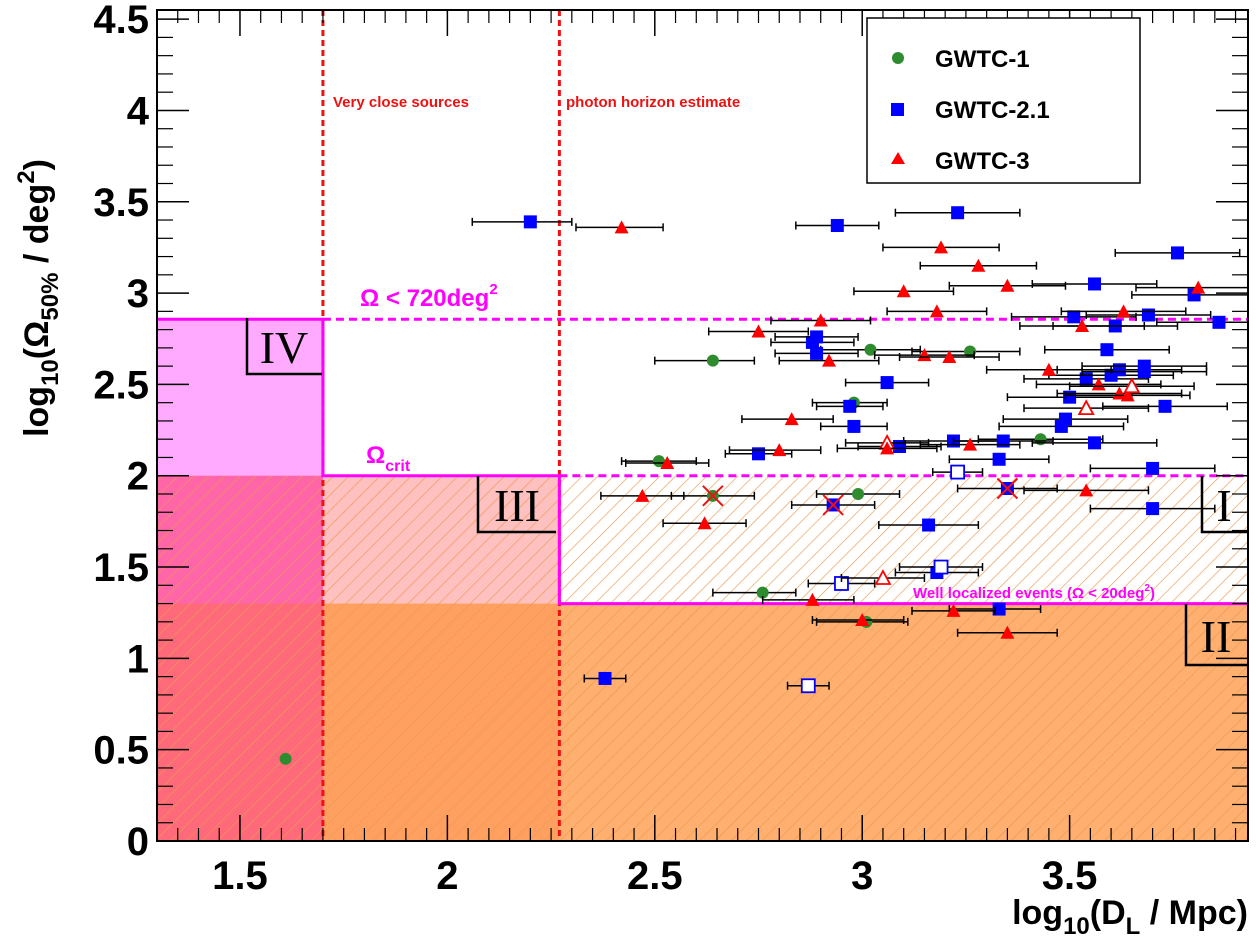 This screenshot has height=943, width=1258. I want to click on legend-box, so click(1003, 100).